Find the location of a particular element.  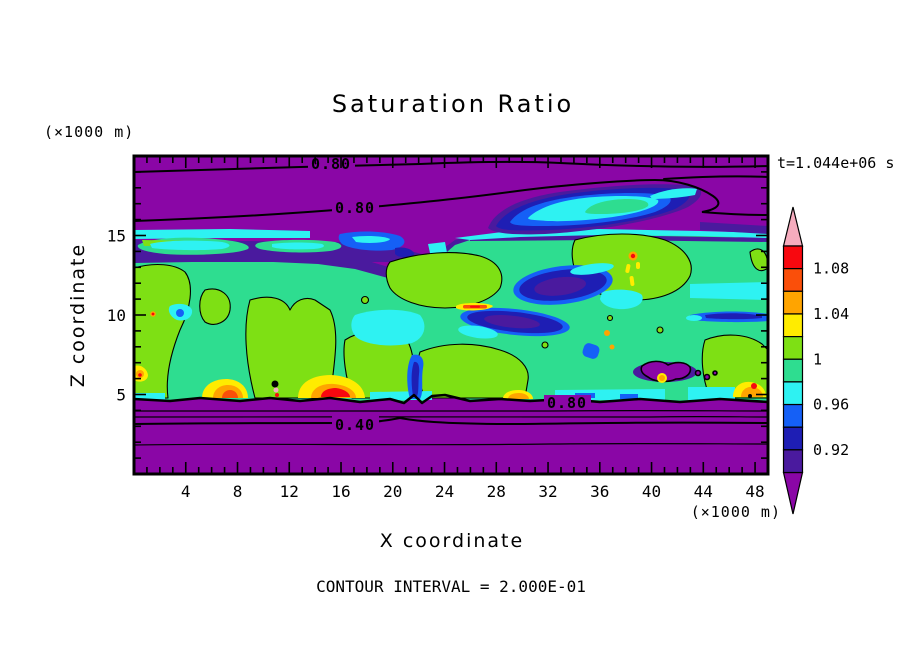

hotspot-left-red is located at coordinates (140, 375).